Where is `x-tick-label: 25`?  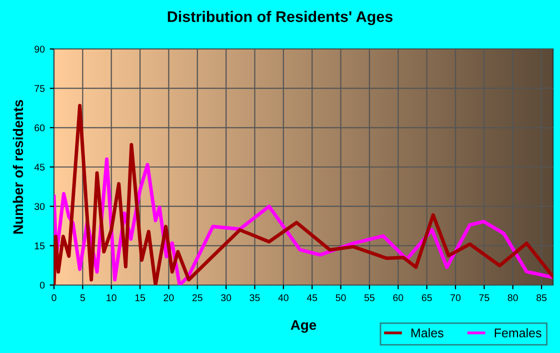
x-tick-label: 25 is located at coordinates (197, 298).